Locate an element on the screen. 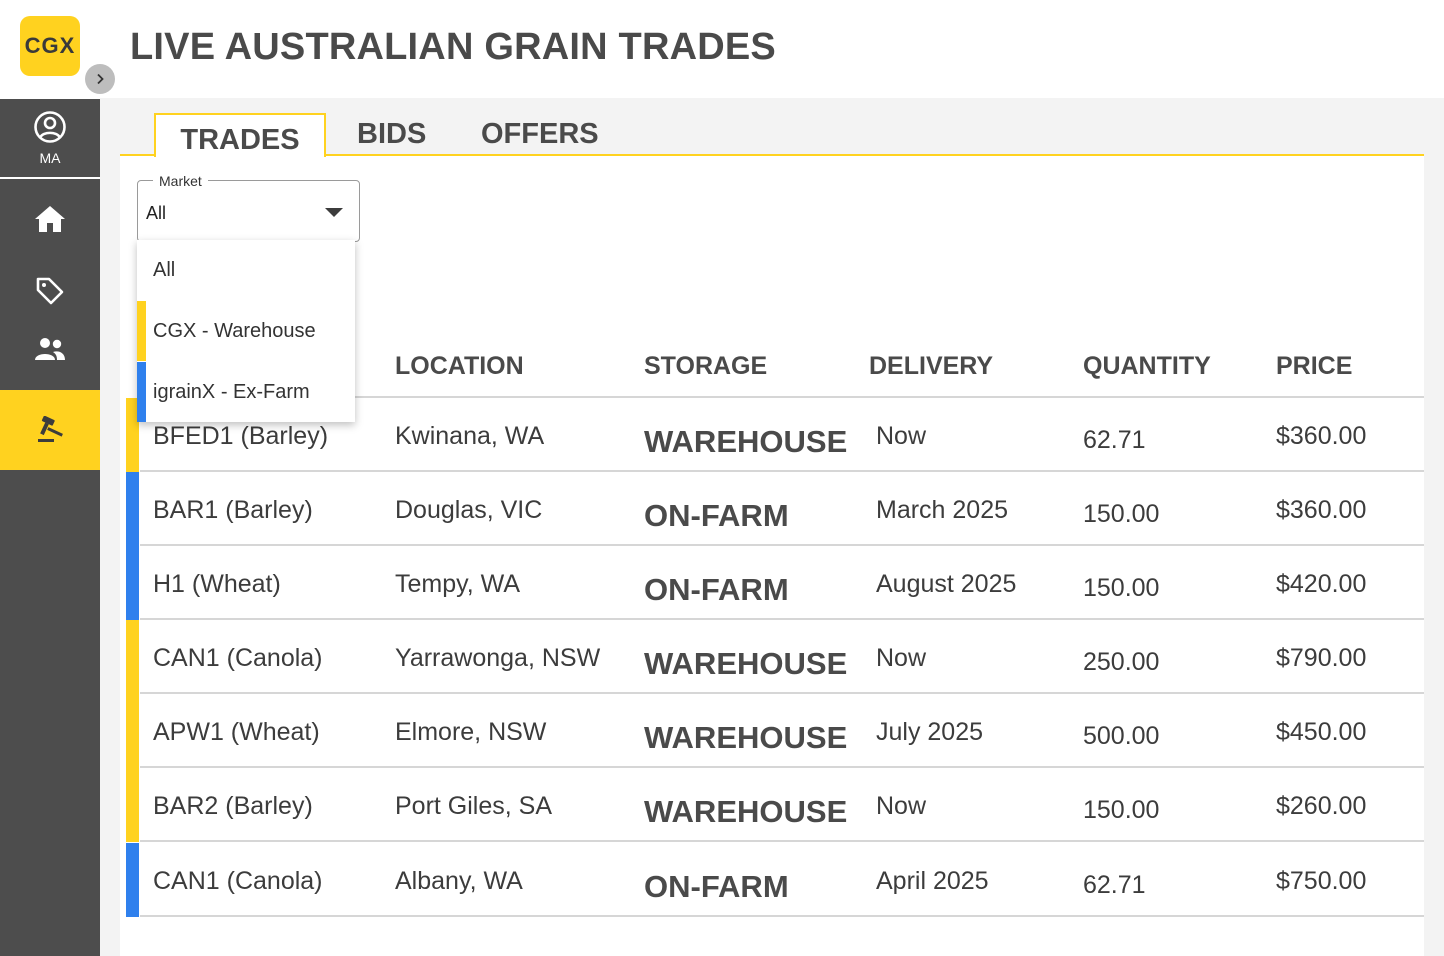  gavel-icon is located at coordinates (50, 429).